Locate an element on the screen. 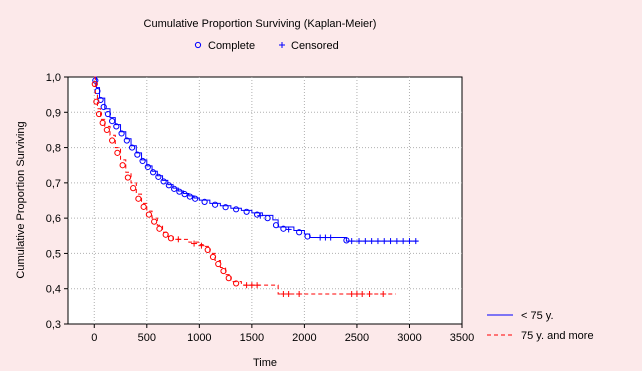  x-tick-label: 2000 is located at coordinates (304, 338).